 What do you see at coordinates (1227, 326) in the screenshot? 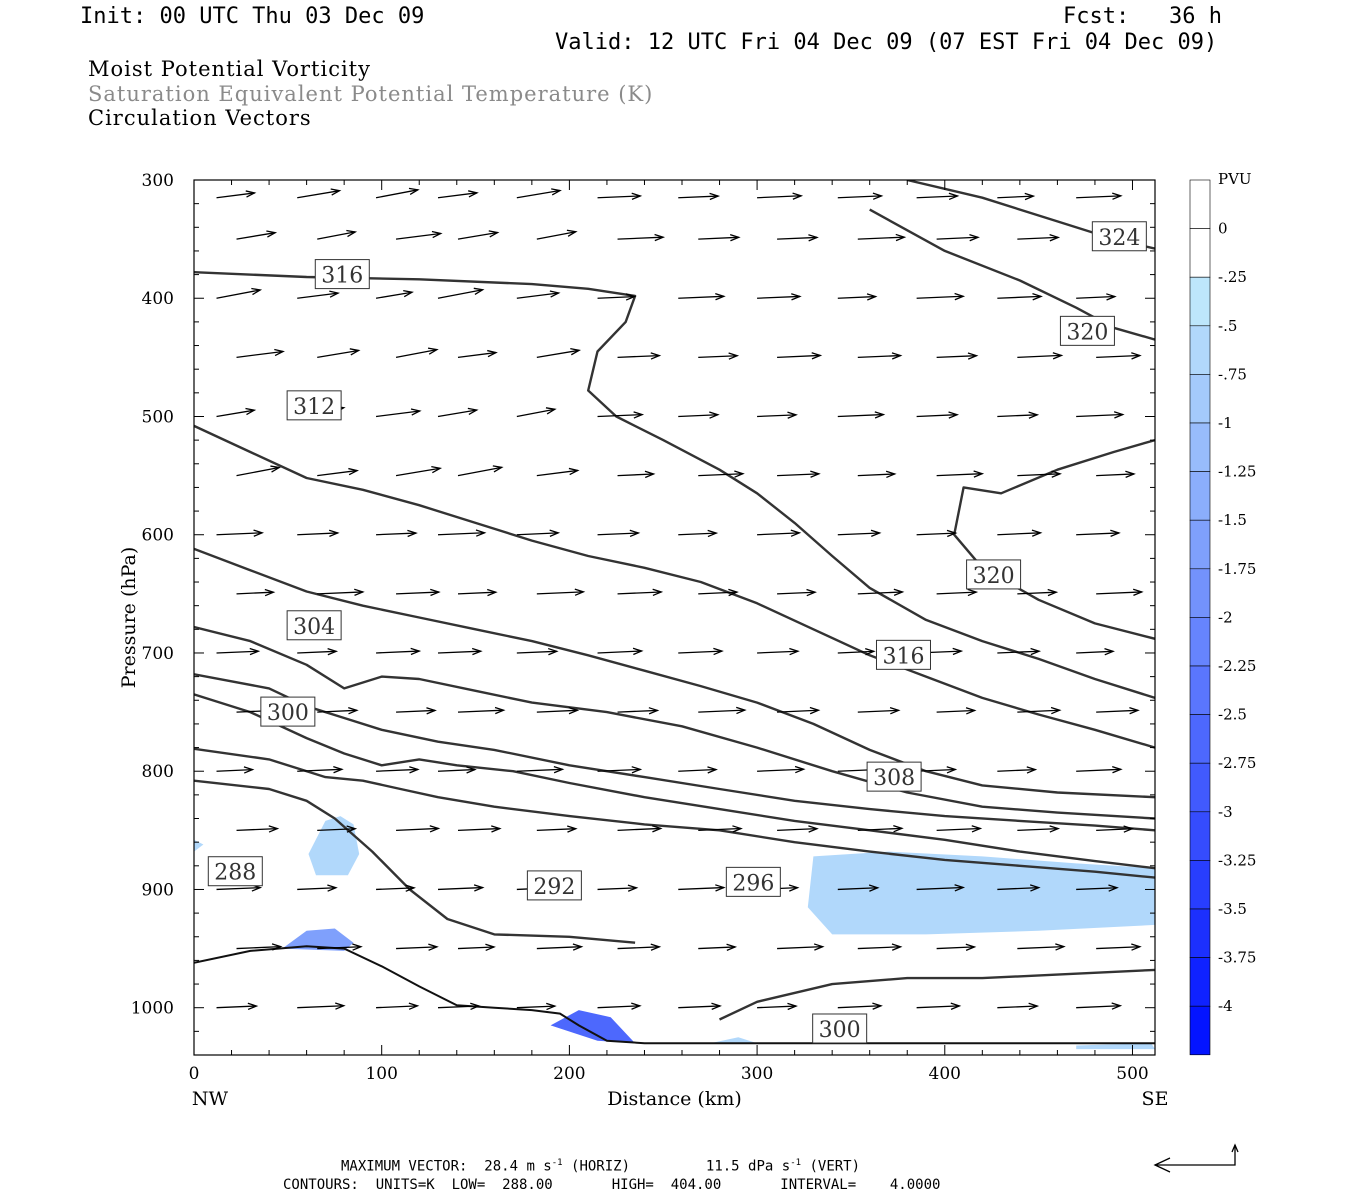
I see `colorbar-label: -.5` at bounding box center [1227, 326].